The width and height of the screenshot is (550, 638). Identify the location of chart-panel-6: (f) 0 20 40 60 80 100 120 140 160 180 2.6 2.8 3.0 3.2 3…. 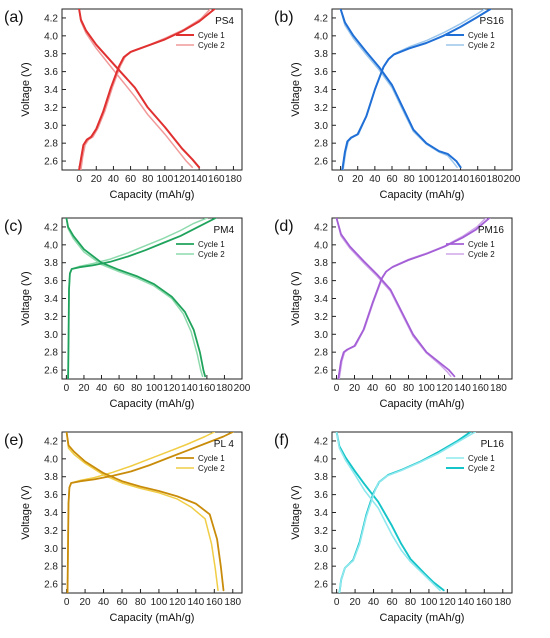
(393, 527).